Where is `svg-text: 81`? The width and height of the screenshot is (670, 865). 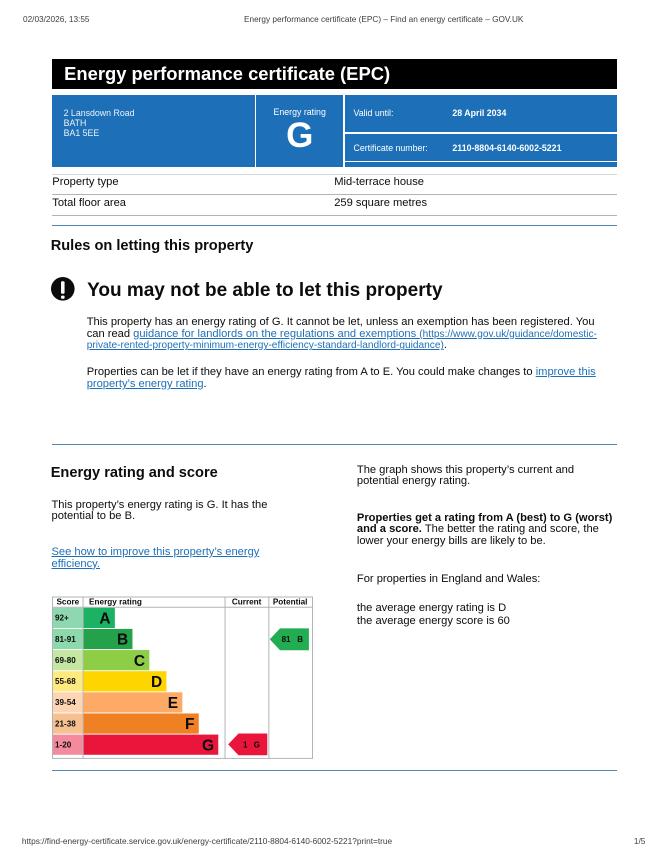 svg-text: 81 is located at coordinates (285, 639).